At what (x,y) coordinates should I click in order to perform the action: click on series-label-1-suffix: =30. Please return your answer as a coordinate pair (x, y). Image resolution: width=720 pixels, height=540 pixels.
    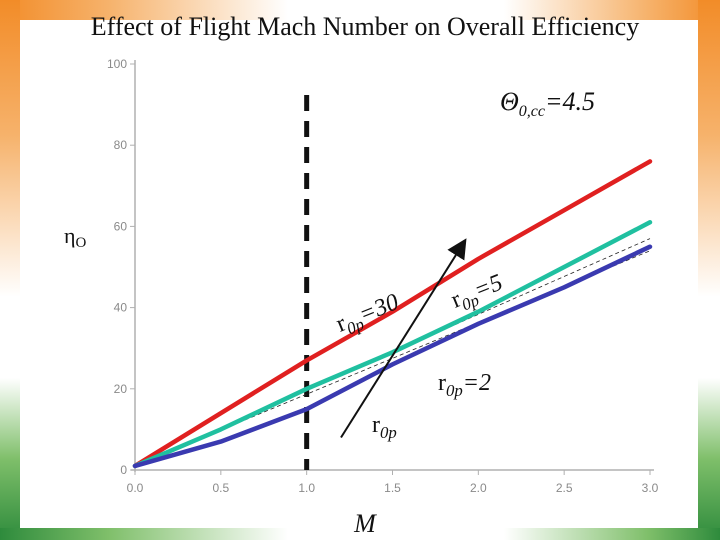
    Looking at the image, I should click on (378, 308).